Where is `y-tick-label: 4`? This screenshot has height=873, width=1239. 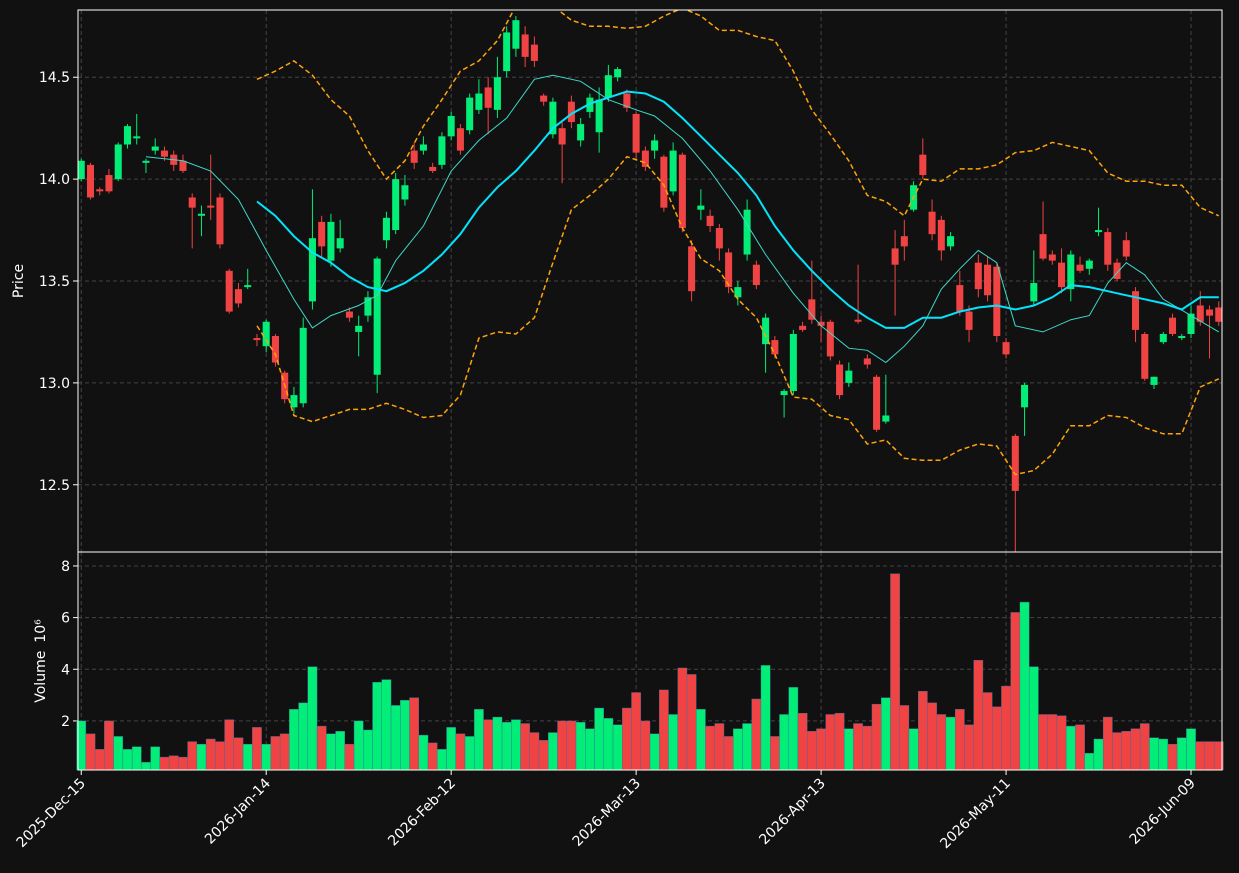
y-tick-label: 4 is located at coordinates (65, 670).